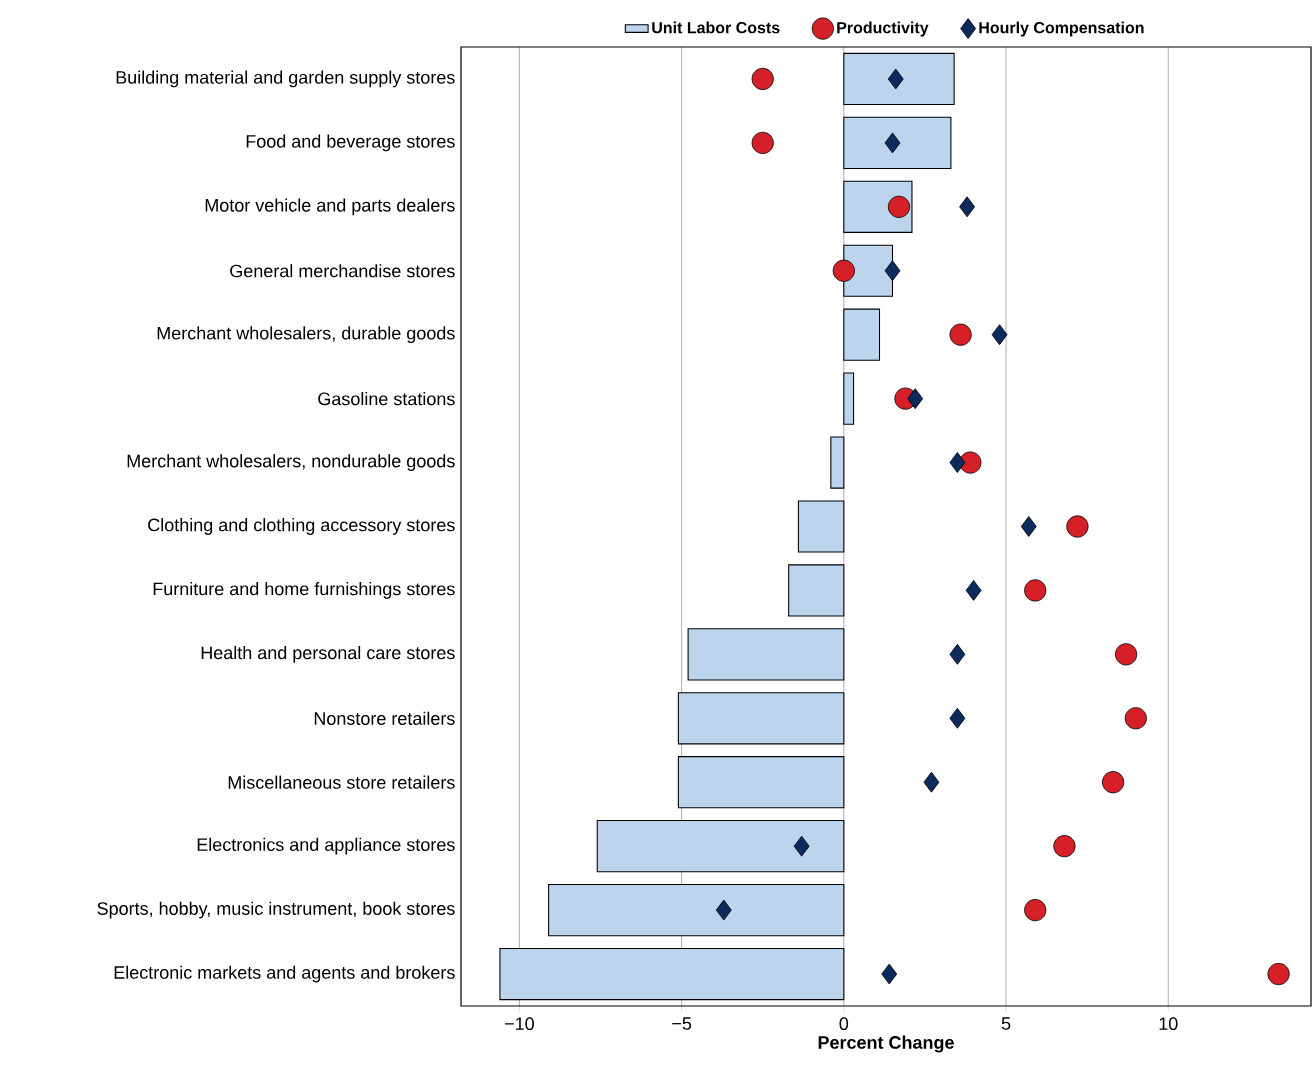 The height and width of the screenshot is (1069, 1315). What do you see at coordinates (291, 462) in the screenshot?
I see `y-tick-label: Merchant wholesalers, nondurable goods` at bounding box center [291, 462].